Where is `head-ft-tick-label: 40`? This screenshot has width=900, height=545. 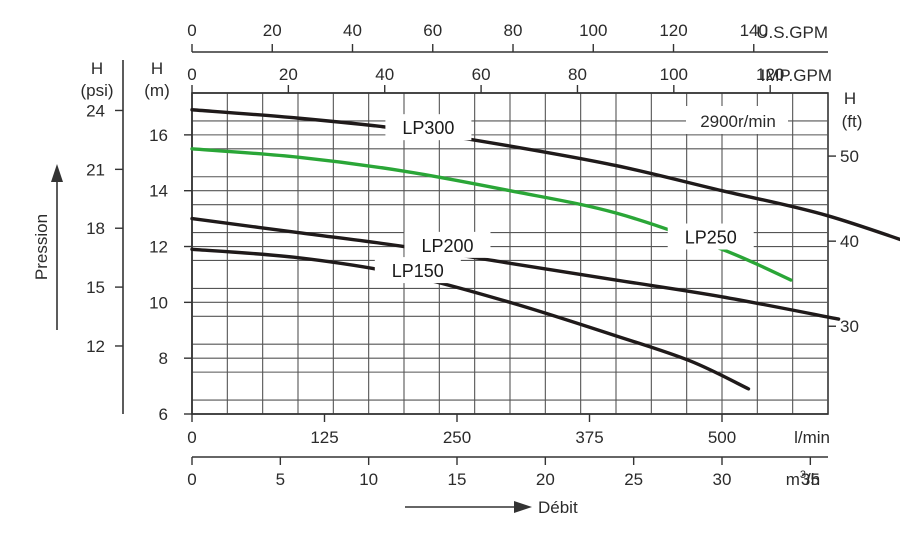
head-ft-tick-label: 40 is located at coordinates (849, 241).